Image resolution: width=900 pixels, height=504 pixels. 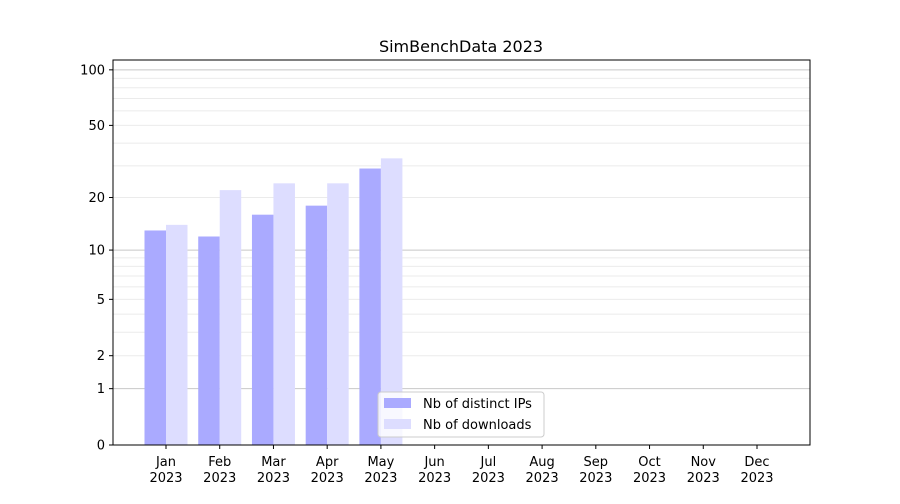 I want to click on x-tick-label: May 2023, so click(x=380, y=470).